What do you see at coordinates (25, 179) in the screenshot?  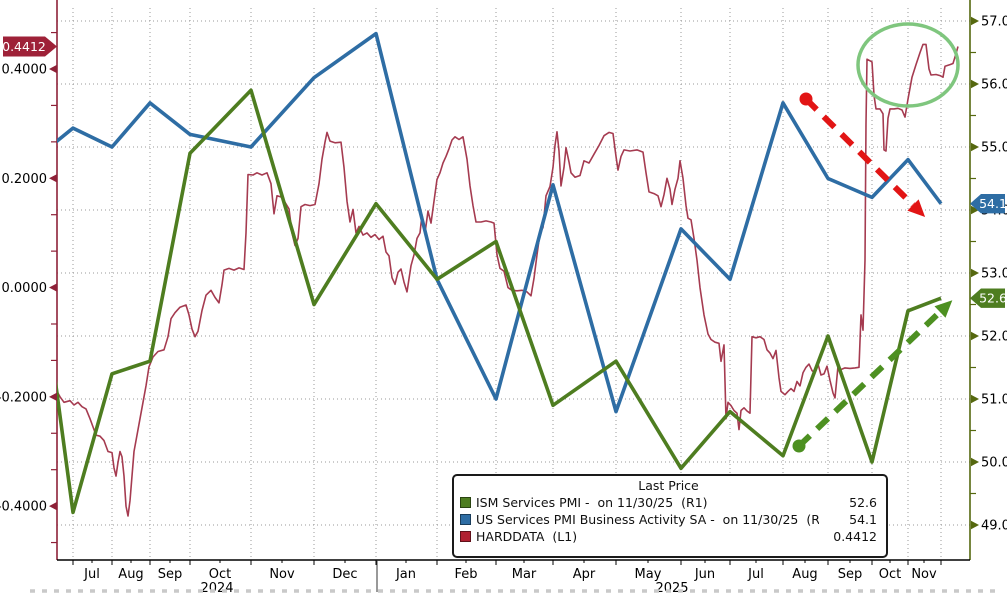 I see `left-axis-tick-label: 0.2000` at bounding box center [25, 179].